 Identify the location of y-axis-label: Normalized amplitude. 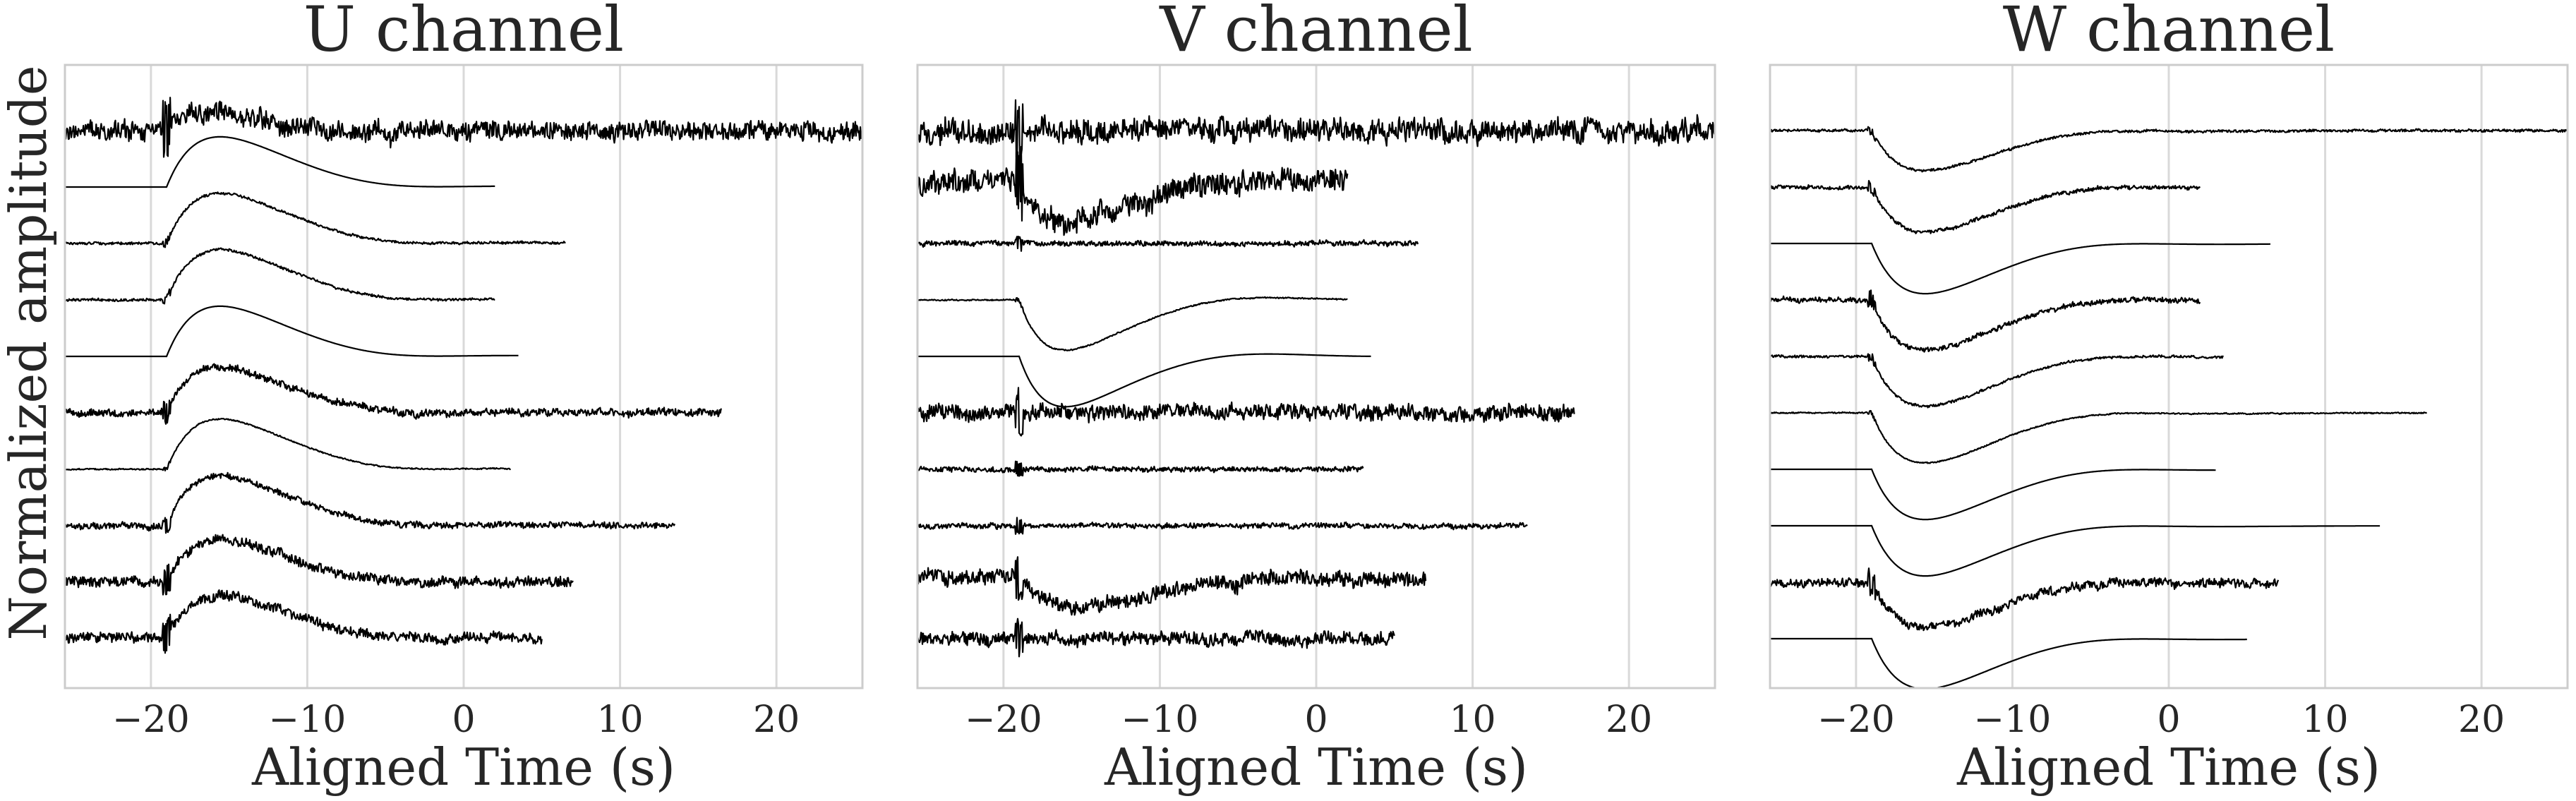
(29, 353).